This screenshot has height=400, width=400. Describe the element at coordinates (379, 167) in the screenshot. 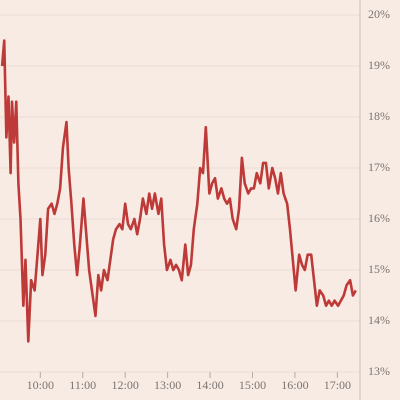

I see `y-tick-label: 17%` at that location.